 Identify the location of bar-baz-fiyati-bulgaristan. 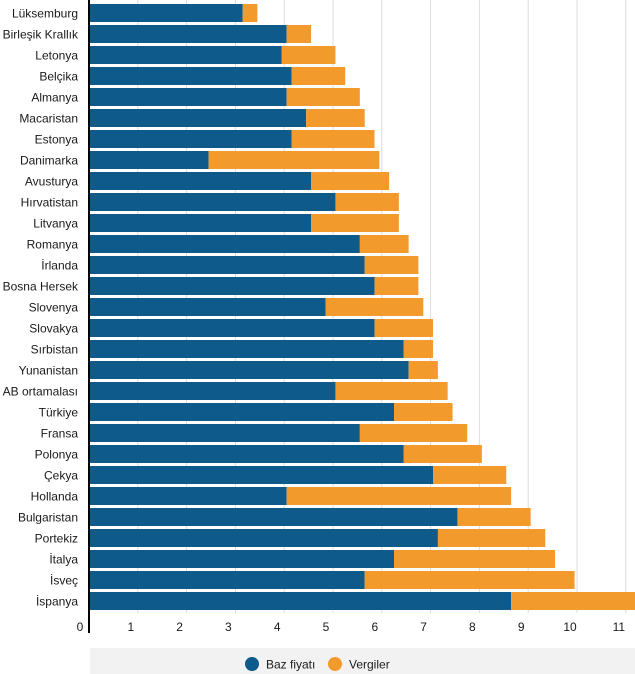
(273, 517).